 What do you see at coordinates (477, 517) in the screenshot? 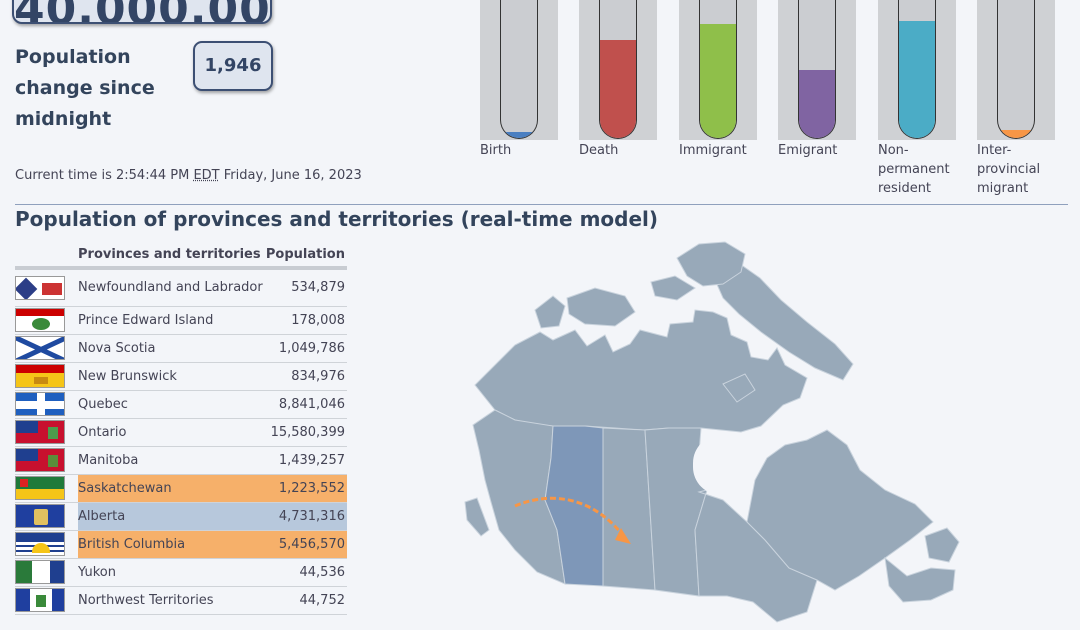
I see `map-island-vancouver` at bounding box center [477, 517].